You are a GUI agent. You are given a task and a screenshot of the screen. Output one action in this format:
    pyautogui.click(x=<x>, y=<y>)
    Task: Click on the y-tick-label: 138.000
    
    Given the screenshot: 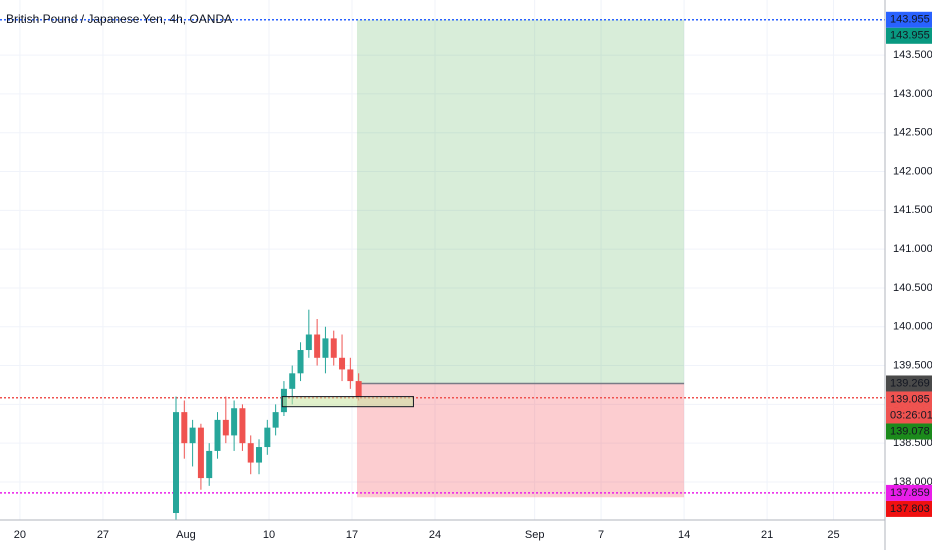 What is the action you would take?
    pyautogui.click(x=912, y=482)
    